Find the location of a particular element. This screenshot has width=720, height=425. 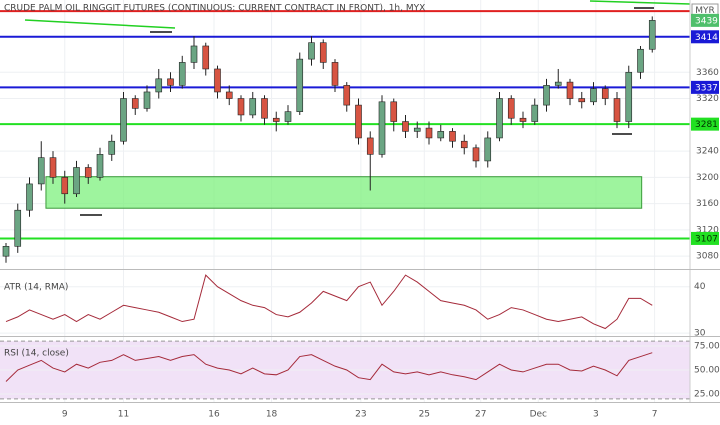

x-tick-label: Dec is located at coordinates (538, 415).